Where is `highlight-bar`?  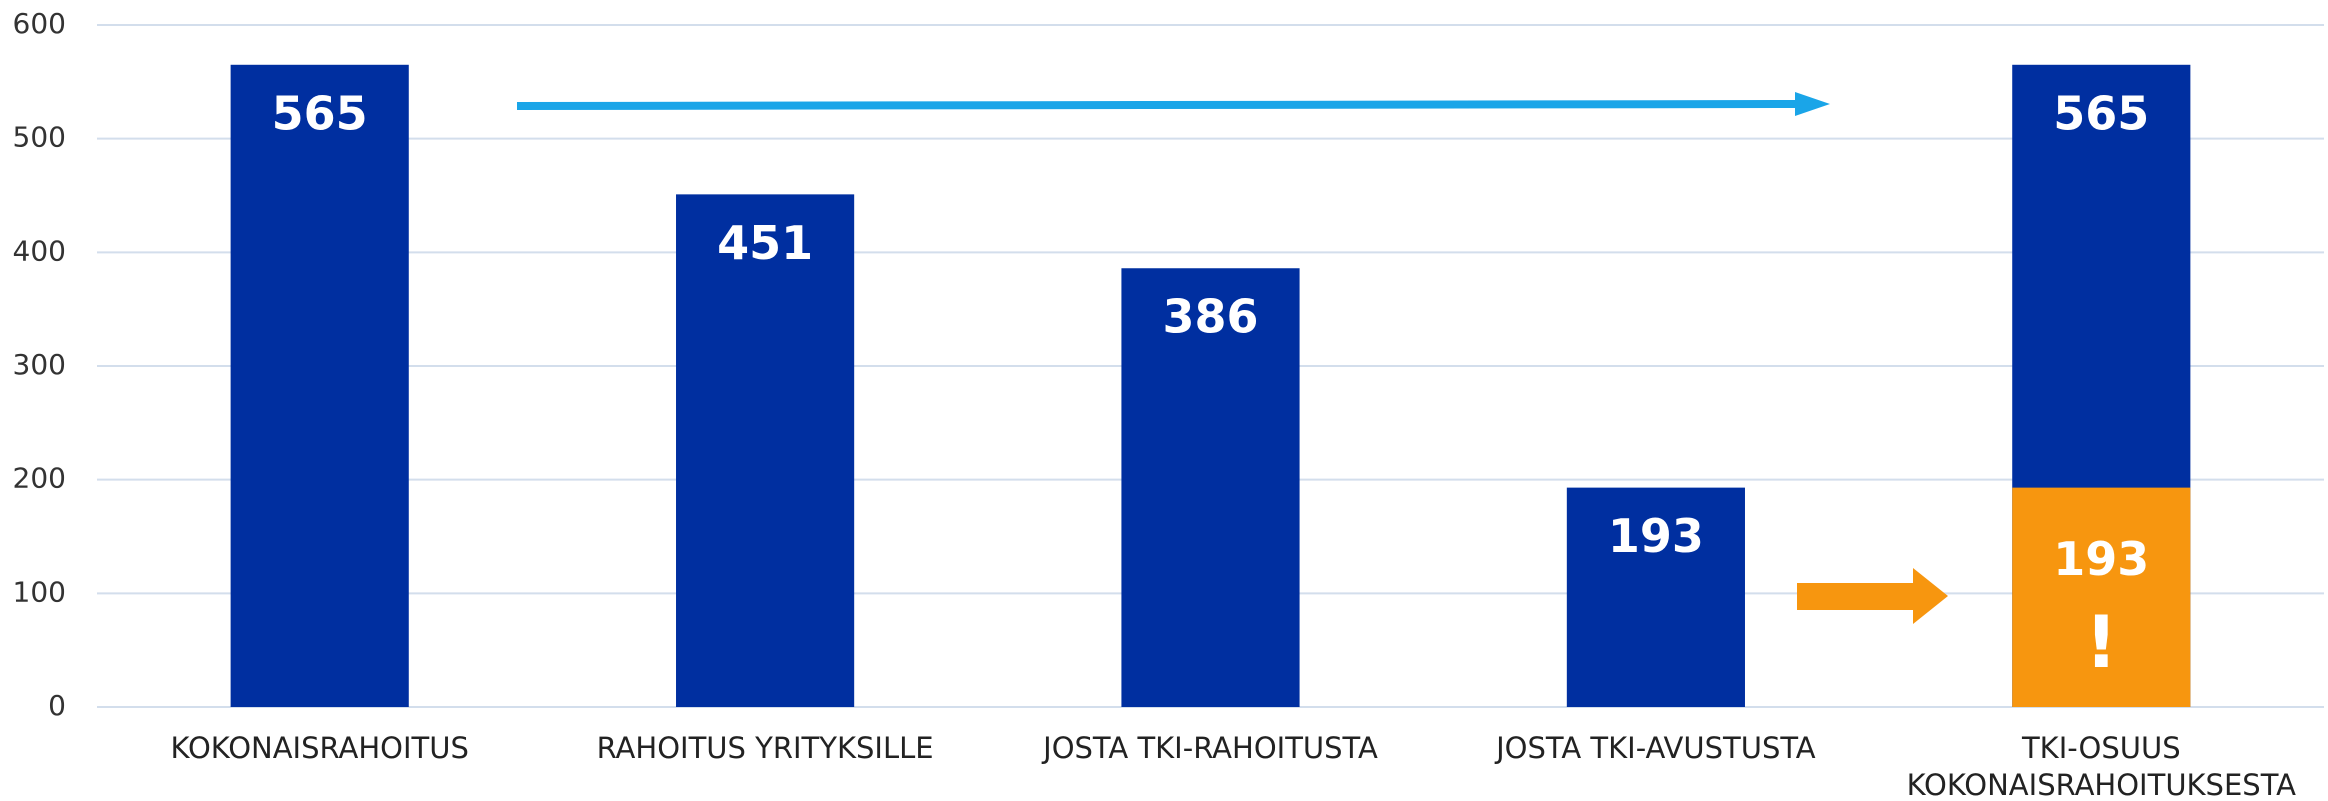
highlight-bar is located at coordinates (2101, 597).